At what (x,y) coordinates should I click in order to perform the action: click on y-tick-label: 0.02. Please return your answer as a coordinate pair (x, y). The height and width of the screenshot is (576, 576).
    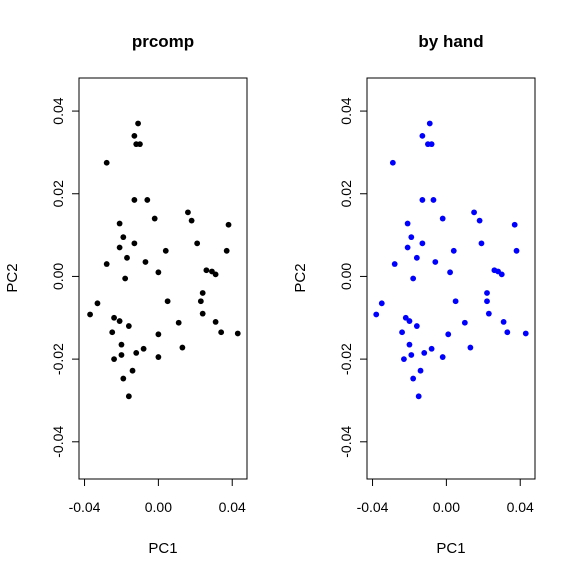
    Looking at the image, I should click on (58, 193).